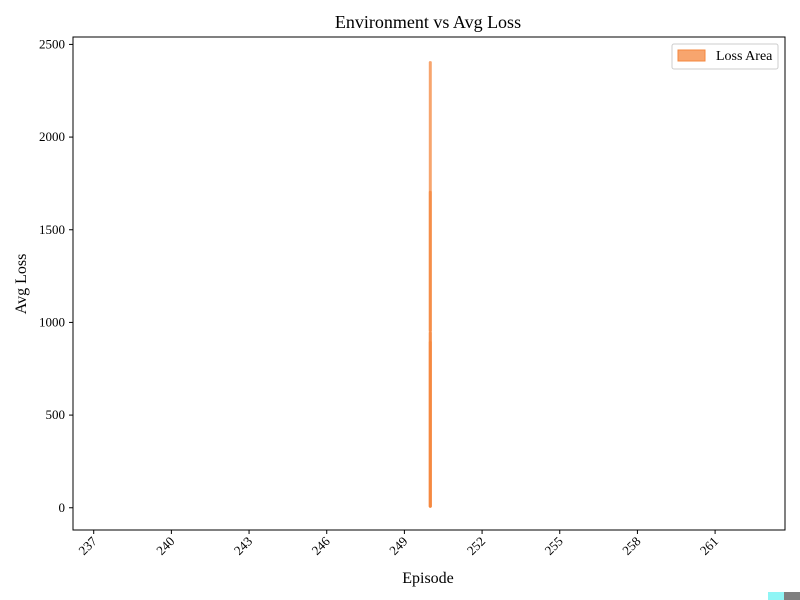 Image resolution: width=800 pixels, height=600 pixels. Describe the element at coordinates (320, 545) in the screenshot. I see `x-tick-label: 246` at that location.